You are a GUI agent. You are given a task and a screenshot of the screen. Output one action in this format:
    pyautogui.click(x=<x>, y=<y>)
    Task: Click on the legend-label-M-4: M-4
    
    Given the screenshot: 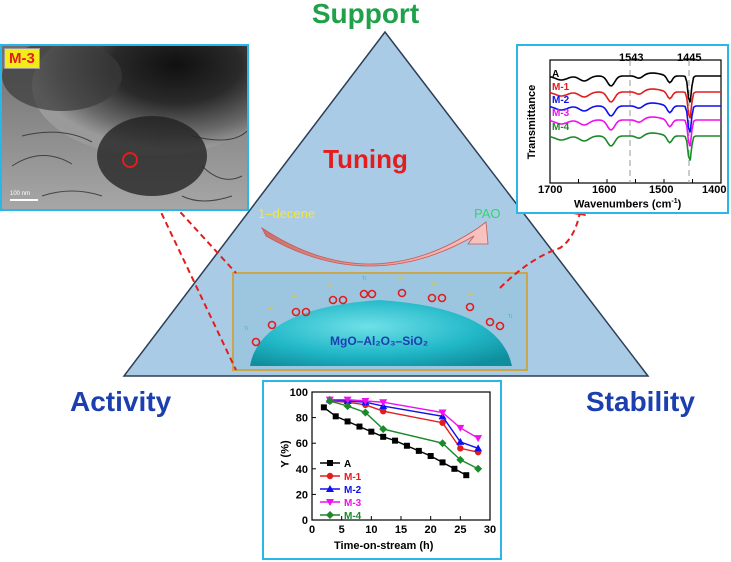 What is the action you would take?
    pyautogui.click(x=353, y=516)
    